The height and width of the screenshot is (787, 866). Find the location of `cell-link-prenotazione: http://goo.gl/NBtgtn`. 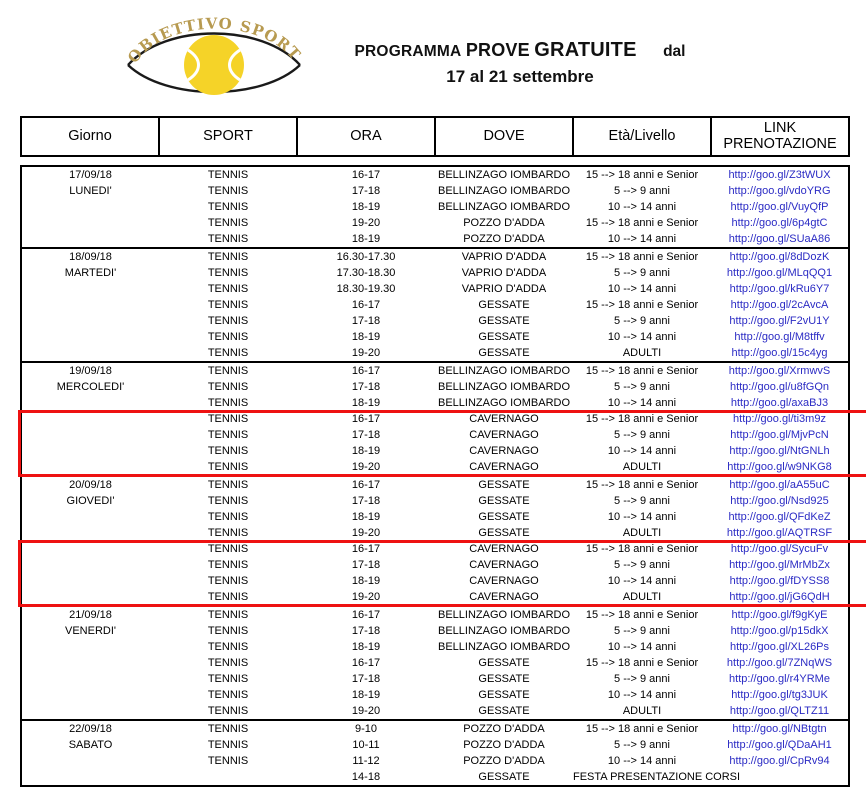

cell-link-prenotazione: http://goo.gl/NBtgtn is located at coordinates (780, 728).